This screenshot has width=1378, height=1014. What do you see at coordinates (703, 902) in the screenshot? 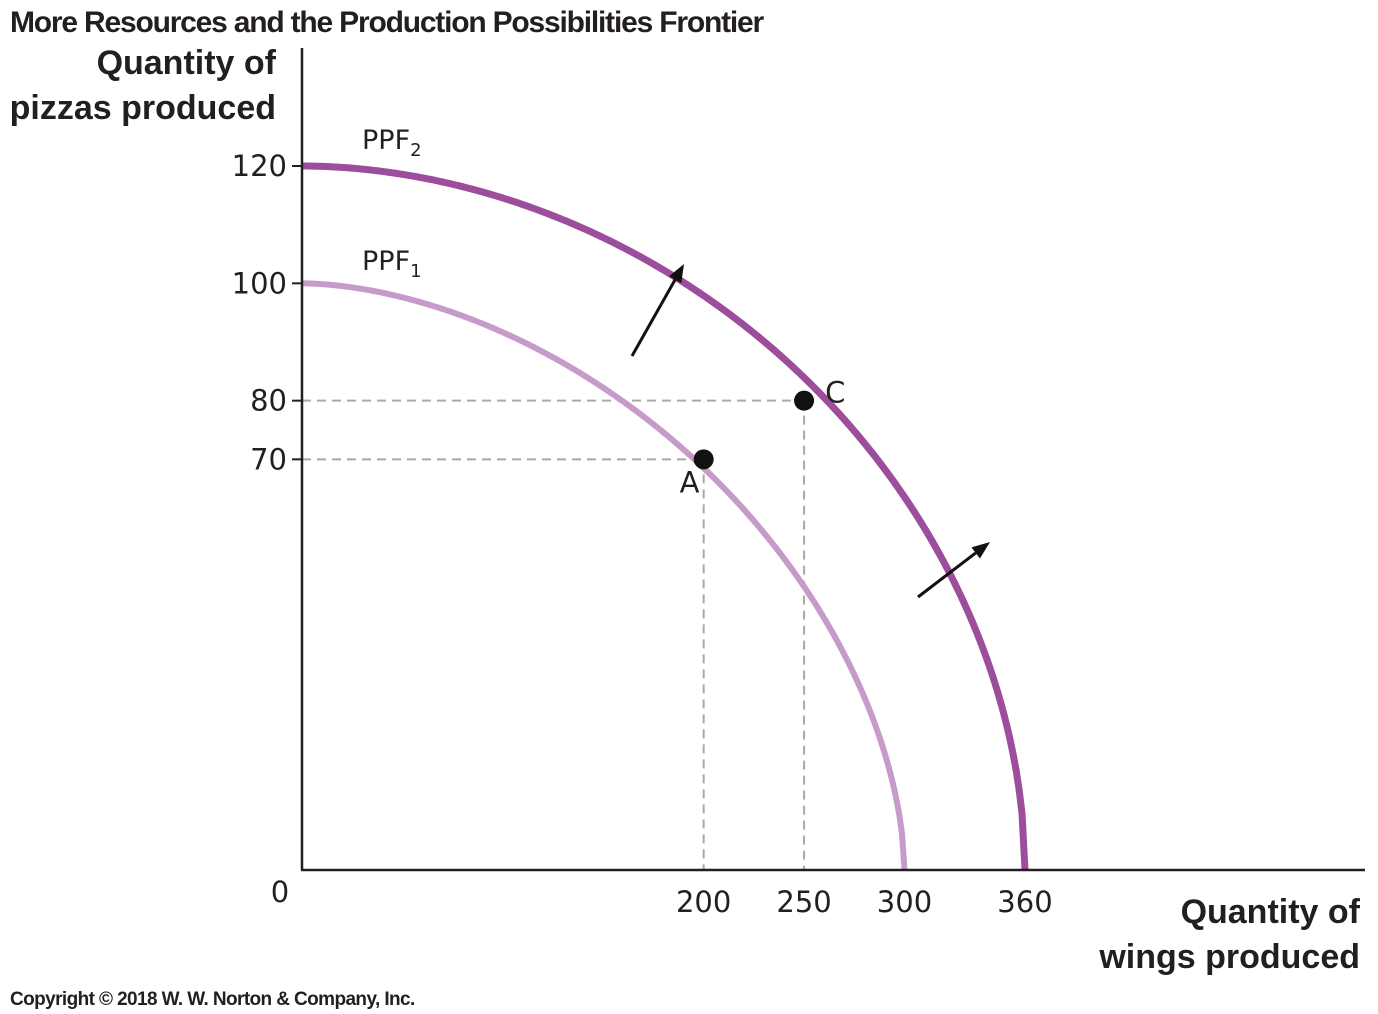
I see `x-tick-label-200: 200` at bounding box center [703, 902].